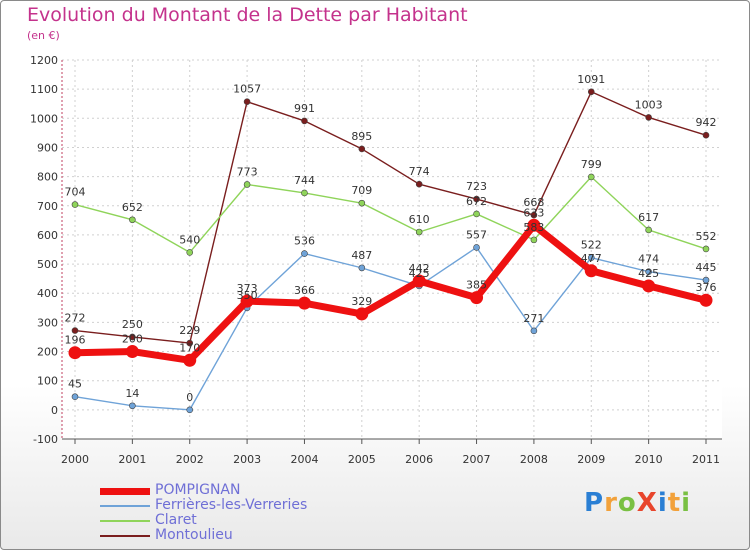 The height and width of the screenshot is (550, 750). What do you see at coordinates (189, 239) in the screenshot?
I see `data-label: 540` at bounding box center [189, 239].